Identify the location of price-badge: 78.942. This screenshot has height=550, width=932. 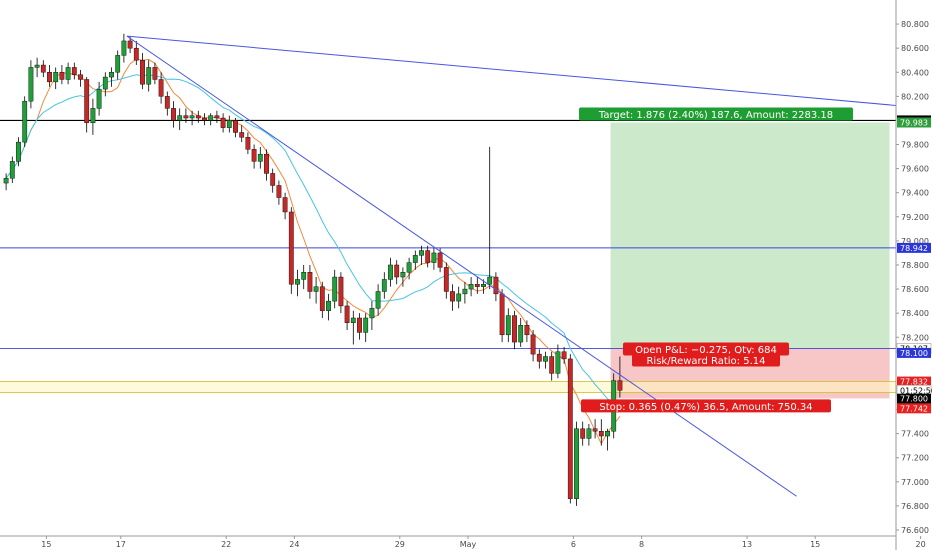
(914, 248).